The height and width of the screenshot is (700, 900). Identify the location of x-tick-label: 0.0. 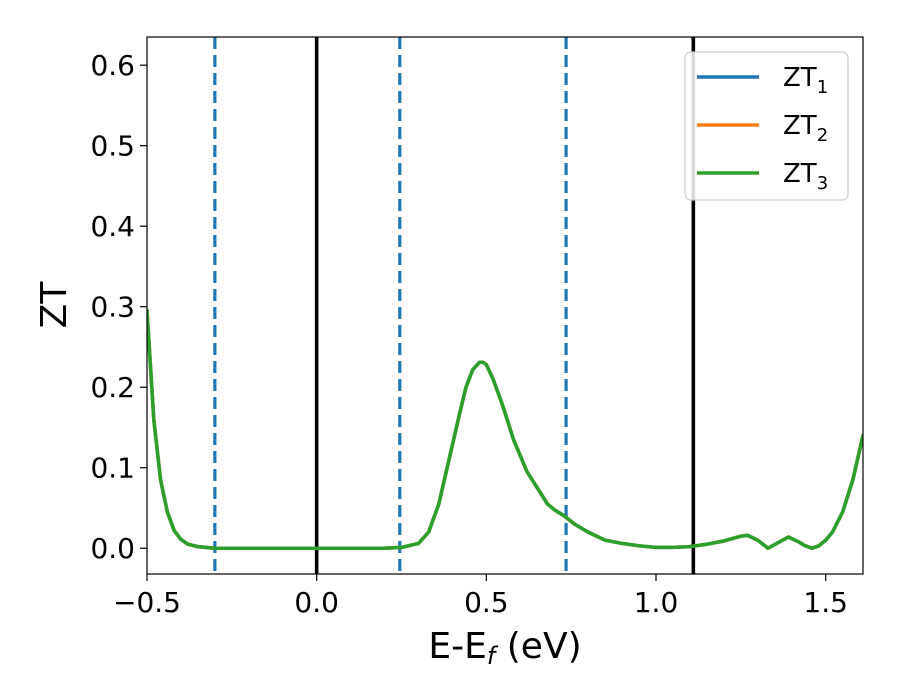
(316, 602).